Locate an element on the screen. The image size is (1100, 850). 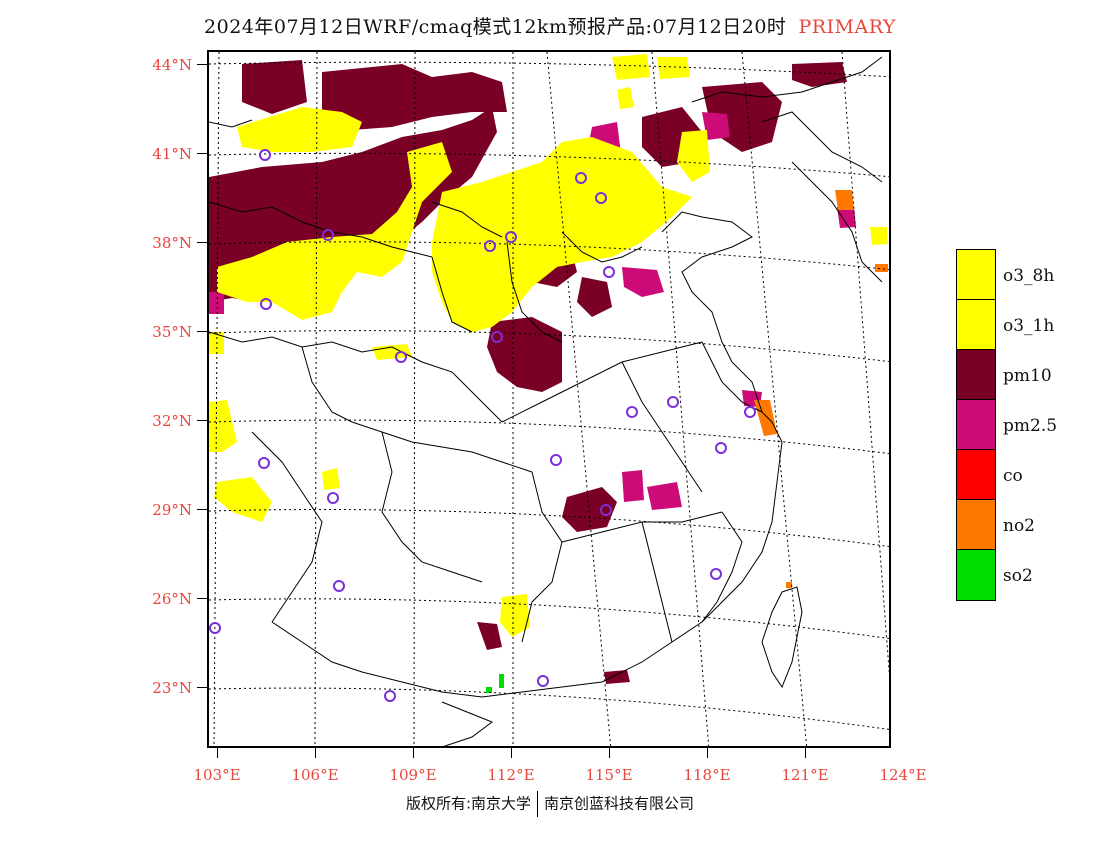
legend-swatch-pm10 is located at coordinates (976, 375).